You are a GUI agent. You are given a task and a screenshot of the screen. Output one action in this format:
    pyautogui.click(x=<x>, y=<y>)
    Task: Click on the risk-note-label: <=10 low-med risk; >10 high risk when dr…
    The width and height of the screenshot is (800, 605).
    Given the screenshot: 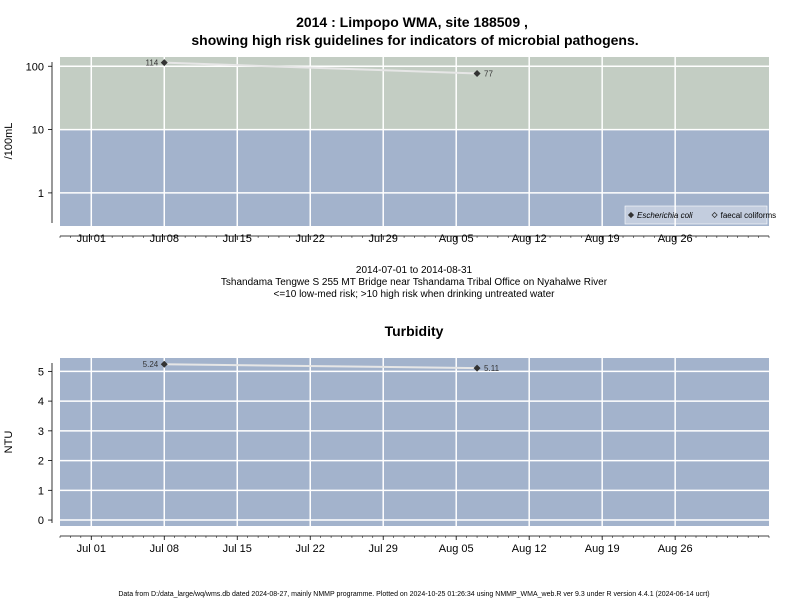 What is the action you would take?
    pyautogui.click(x=415, y=294)
    